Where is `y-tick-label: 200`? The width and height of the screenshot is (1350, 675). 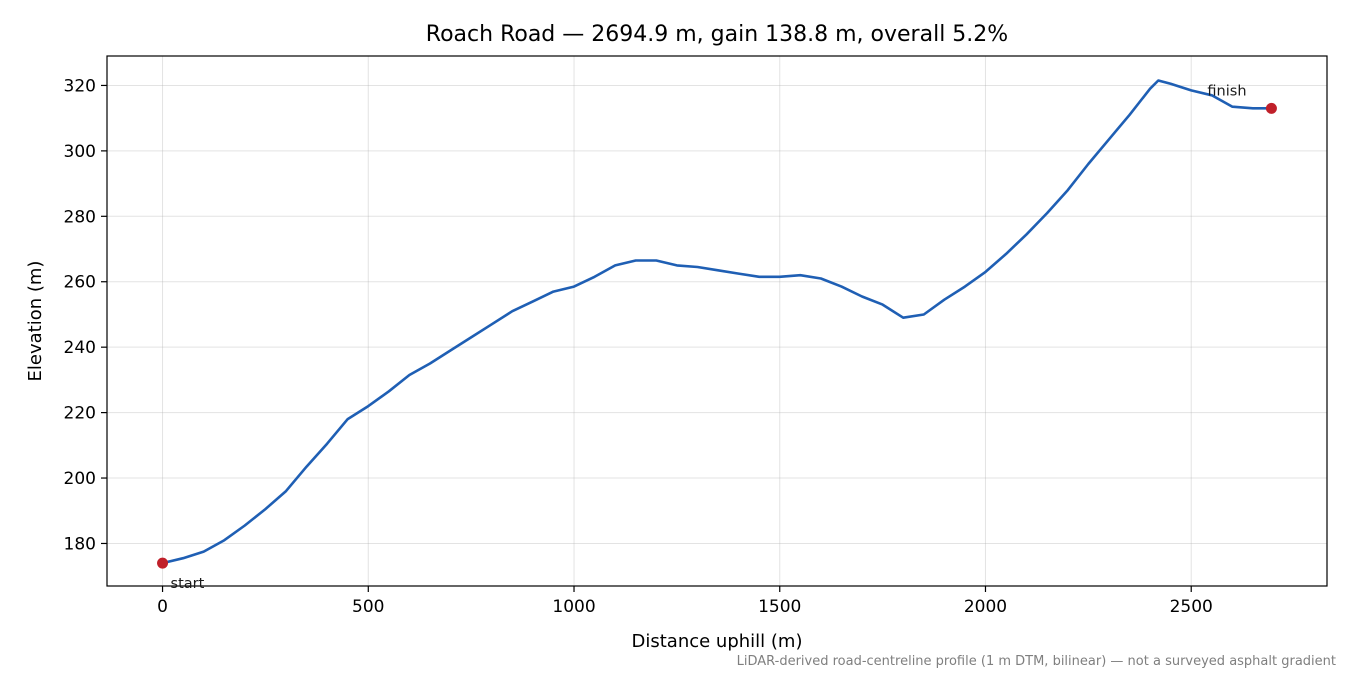 y-tick-label: 200 is located at coordinates (80, 479).